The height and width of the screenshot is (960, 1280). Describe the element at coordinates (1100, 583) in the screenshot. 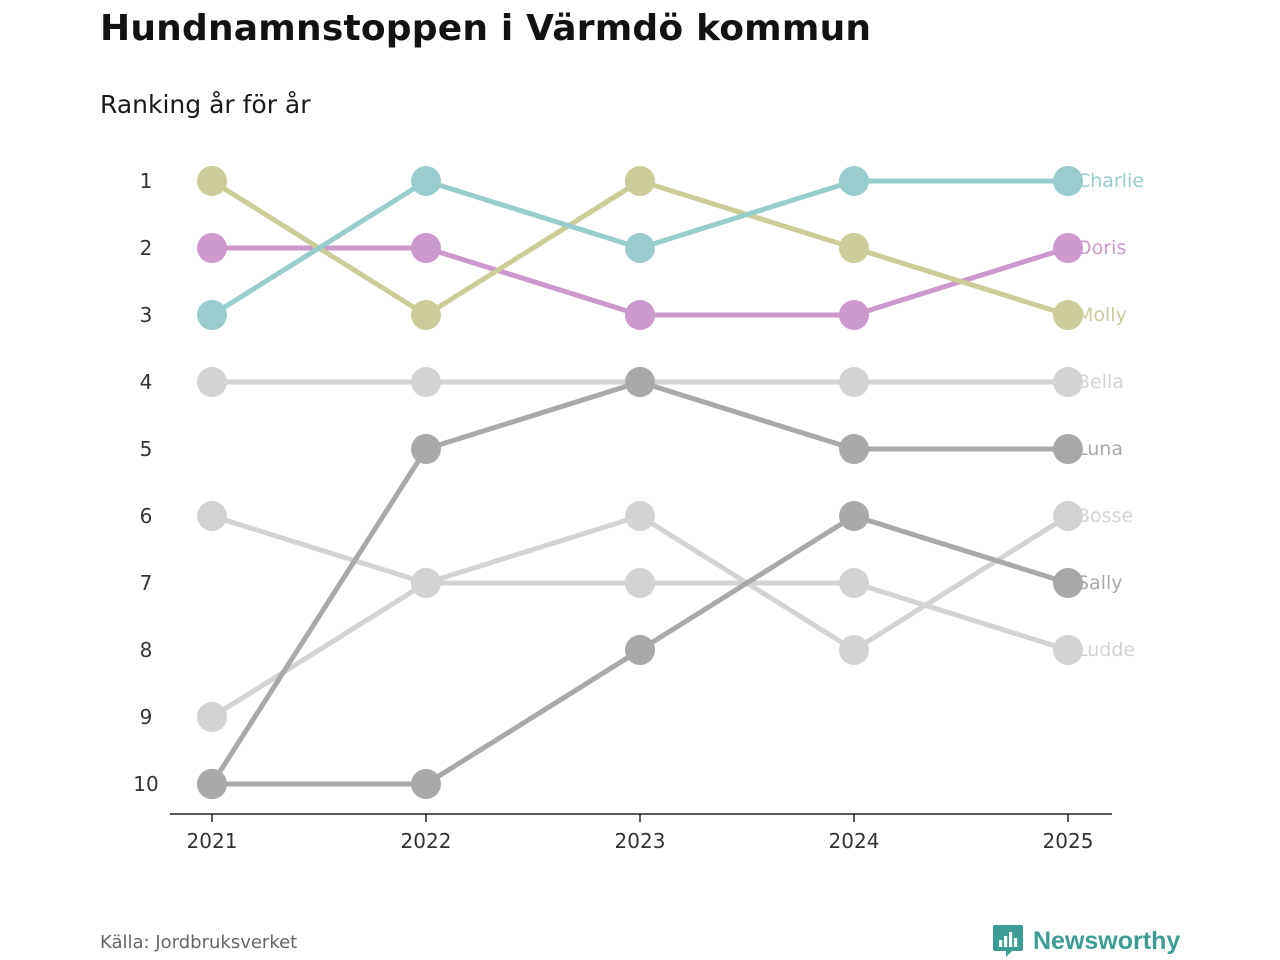

I see `series-label-sally: Sally` at that location.